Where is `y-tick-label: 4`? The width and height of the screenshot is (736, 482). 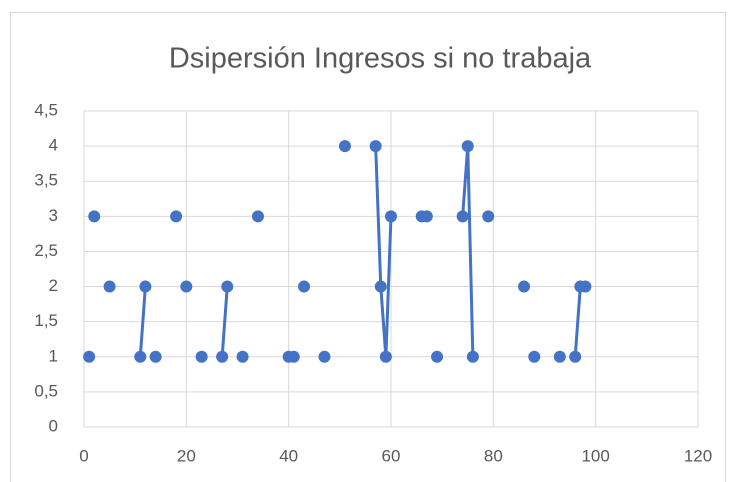
y-tick-label: 4 is located at coordinates (53, 145).